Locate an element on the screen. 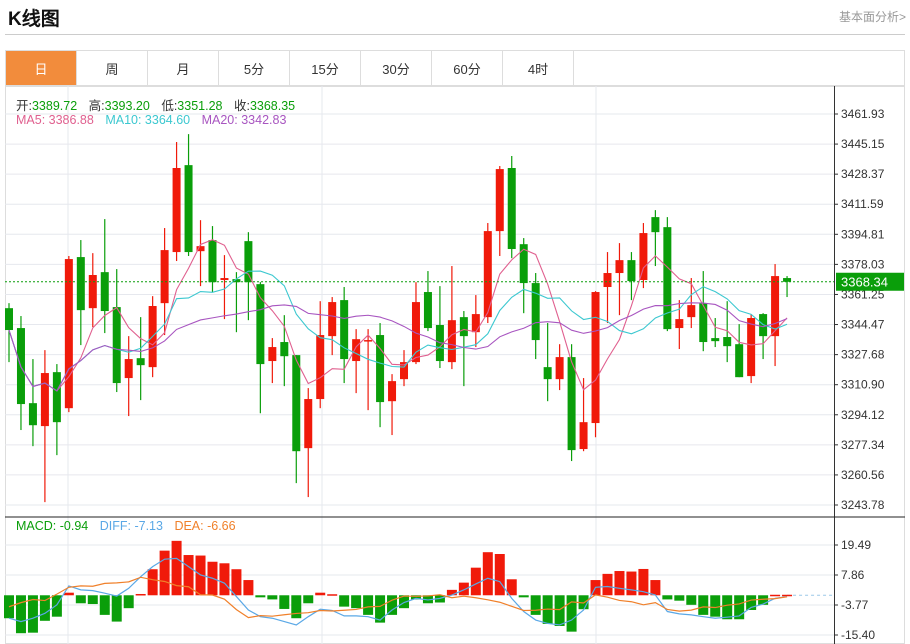 The width and height of the screenshot is (910, 644). dea-line is located at coordinates (398, 597).